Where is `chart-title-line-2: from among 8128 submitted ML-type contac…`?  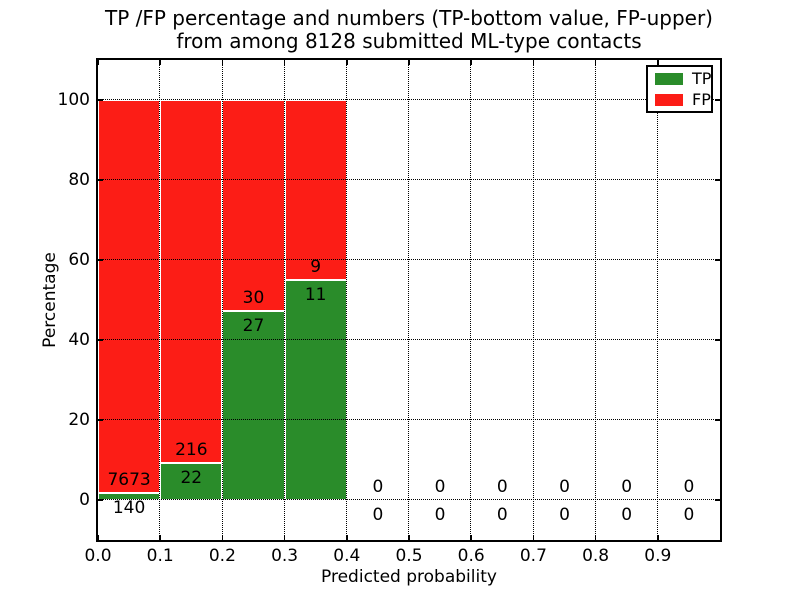 chart-title-line-2: from among 8128 submitted ML-type contac… is located at coordinates (409, 41).